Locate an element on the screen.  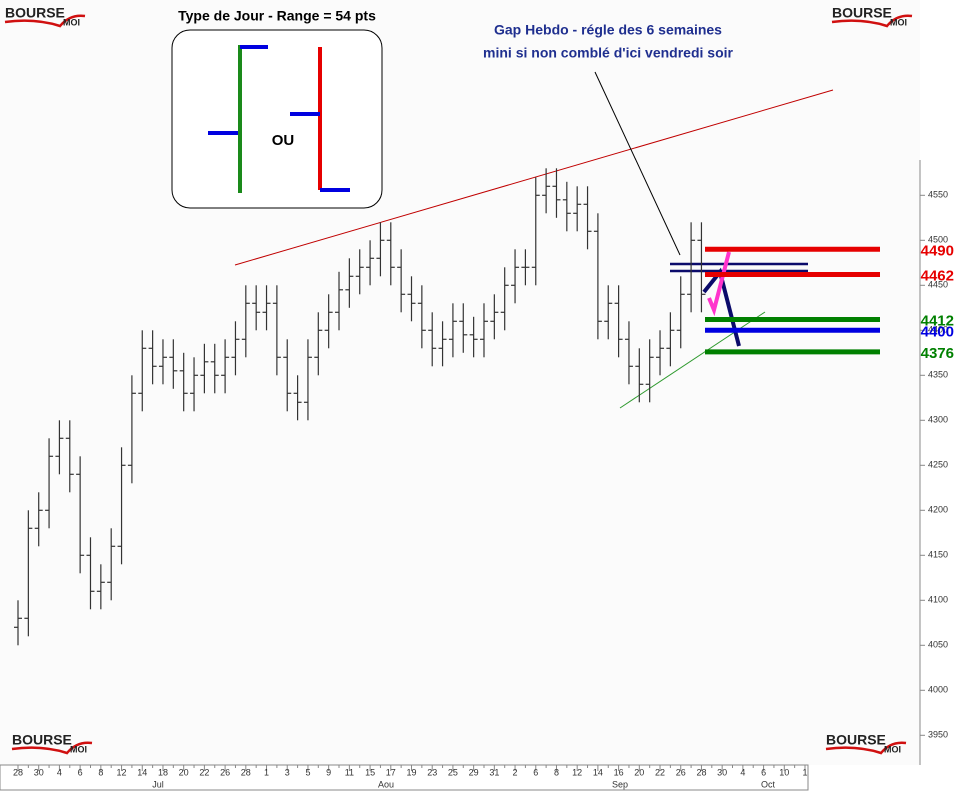
scenario-path is located at coordinates (719, 284).